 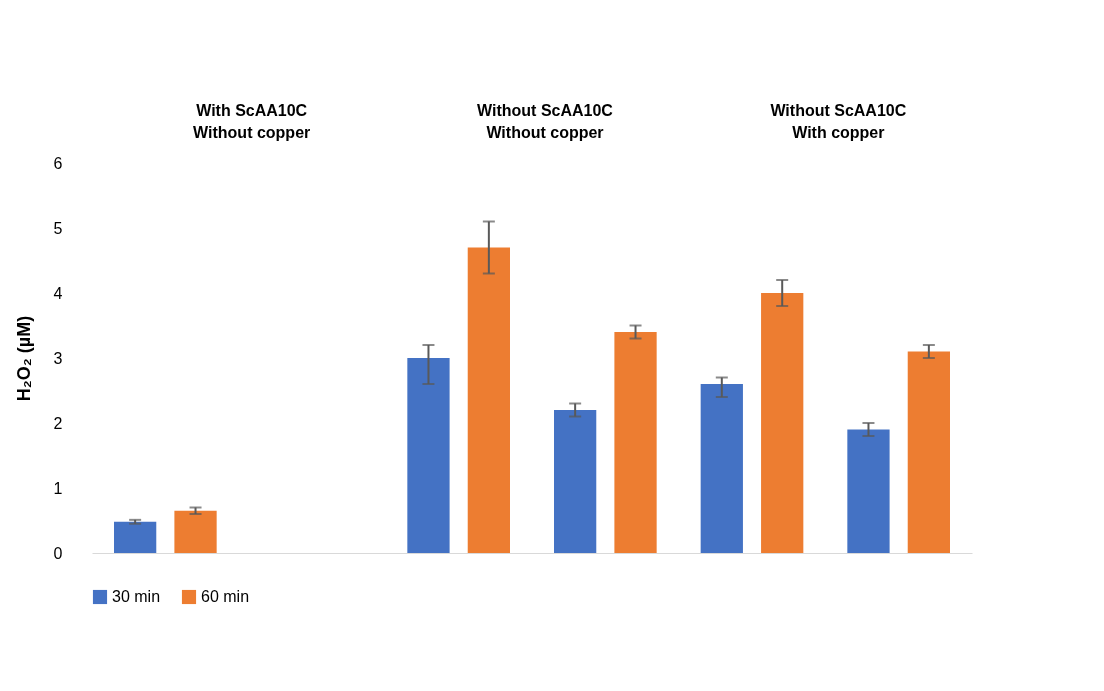 I want to click on y-tick-label: 6, so click(x=58, y=163).